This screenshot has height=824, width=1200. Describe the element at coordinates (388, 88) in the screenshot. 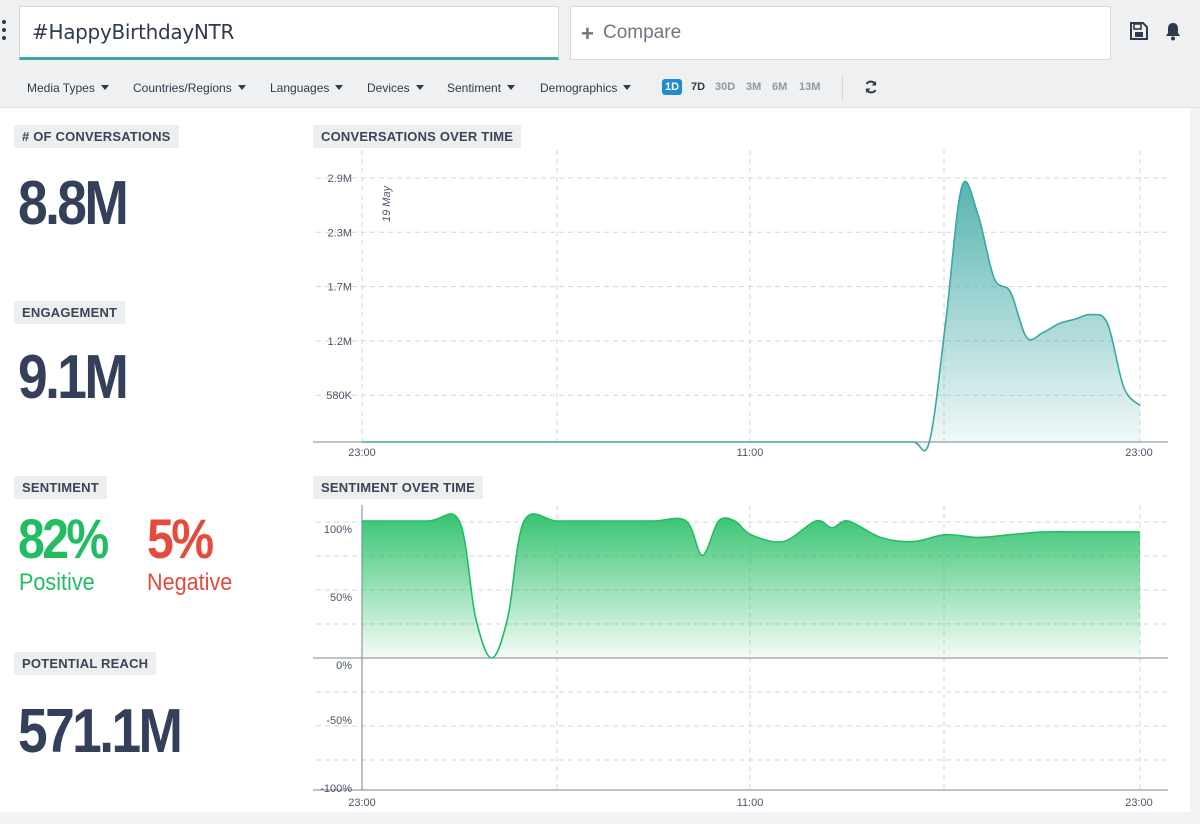

I see `filter-label: Devices` at that location.